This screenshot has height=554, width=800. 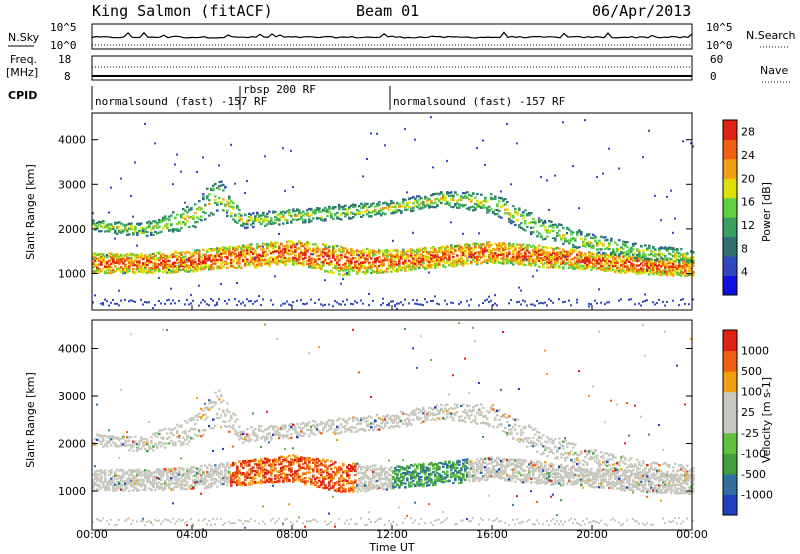 What do you see at coordinates (398, 68) in the screenshot?
I see `freq-strip: Freq. [MHz] 18 8 60 0 Nave` at bounding box center [398, 68].